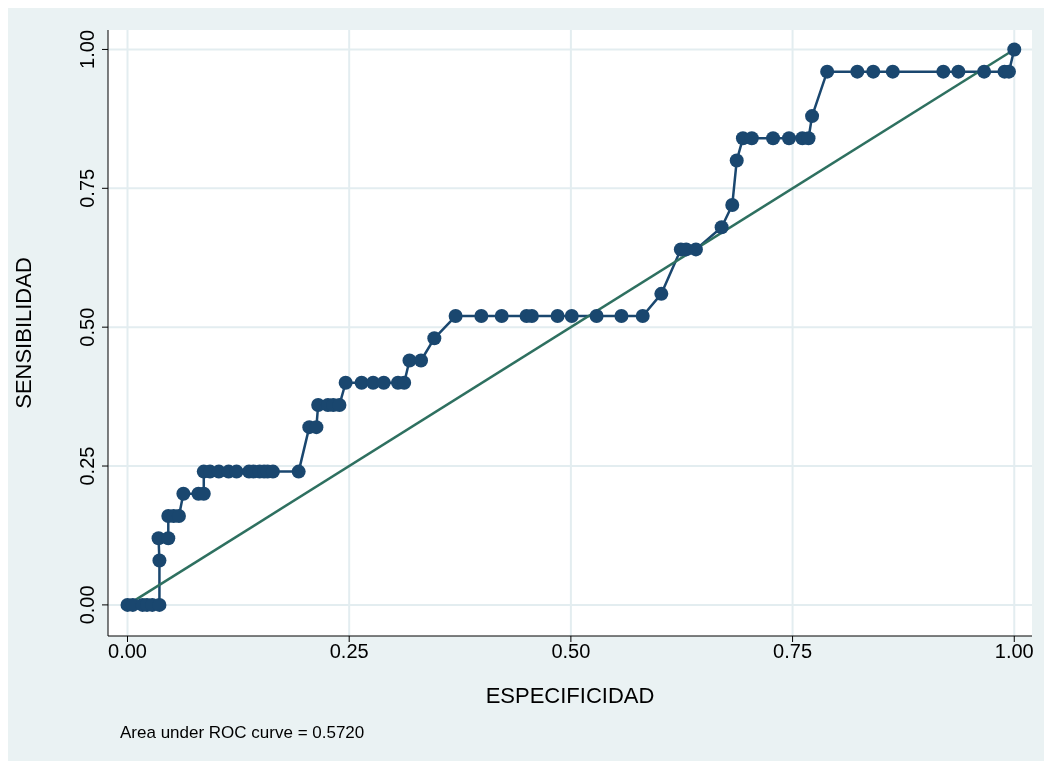  What do you see at coordinates (349, 651) in the screenshot?
I see `x-tick-label: 0.25` at bounding box center [349, 651].